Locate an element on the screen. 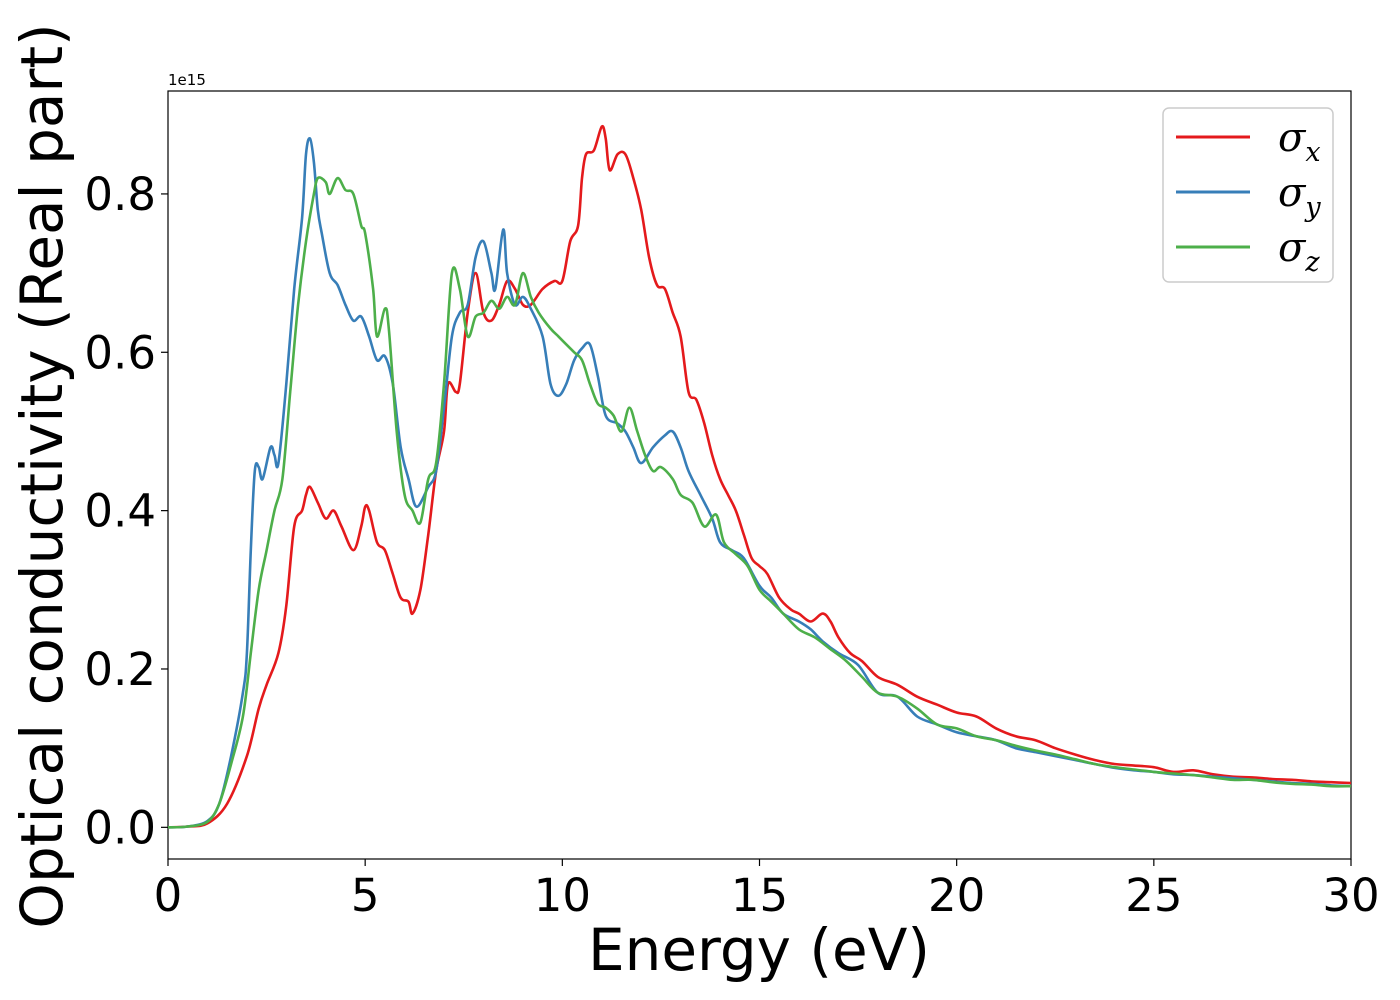 The width and height of the screenshot is (1400, 1000). x-tick-label: 30 is located at coordinates (1350, 895).